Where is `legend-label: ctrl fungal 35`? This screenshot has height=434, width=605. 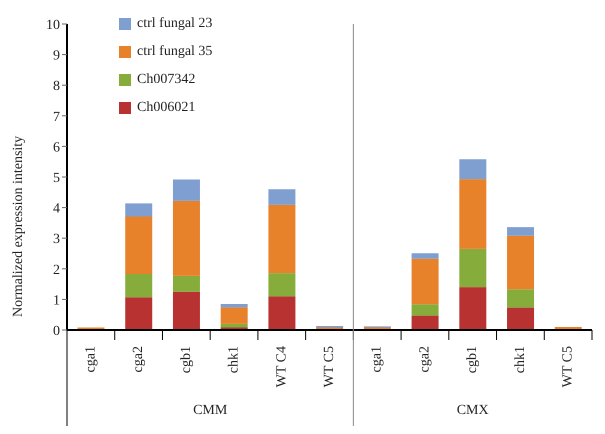 legend-label: ctrl fungal 35 is located at coordinates (174, 52).